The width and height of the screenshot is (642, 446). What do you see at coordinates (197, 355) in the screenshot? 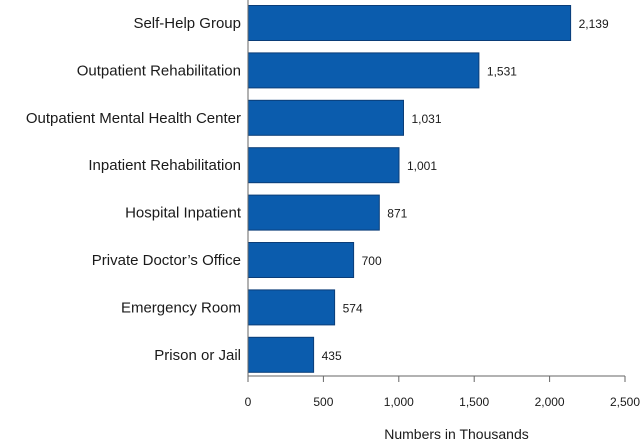
I see `category-label-prison-or-jail: Prison or Jail` at bounding box center [197, 355].